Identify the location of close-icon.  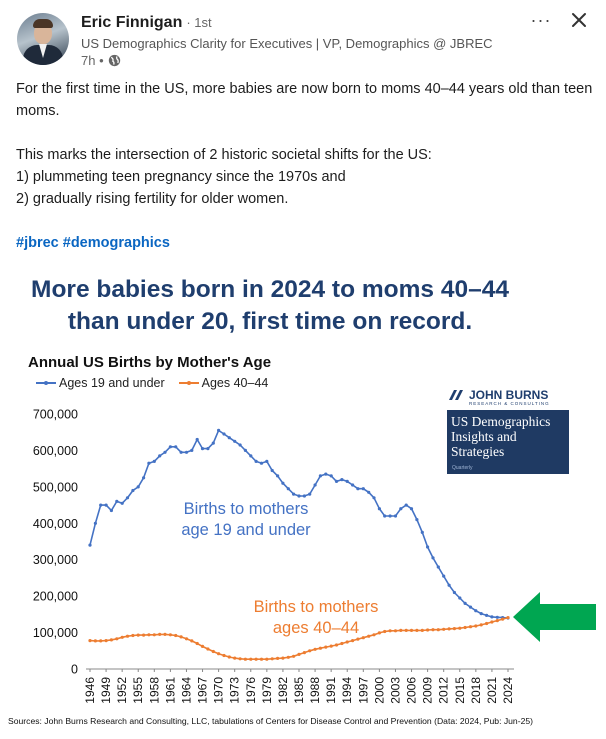
(579, 21).